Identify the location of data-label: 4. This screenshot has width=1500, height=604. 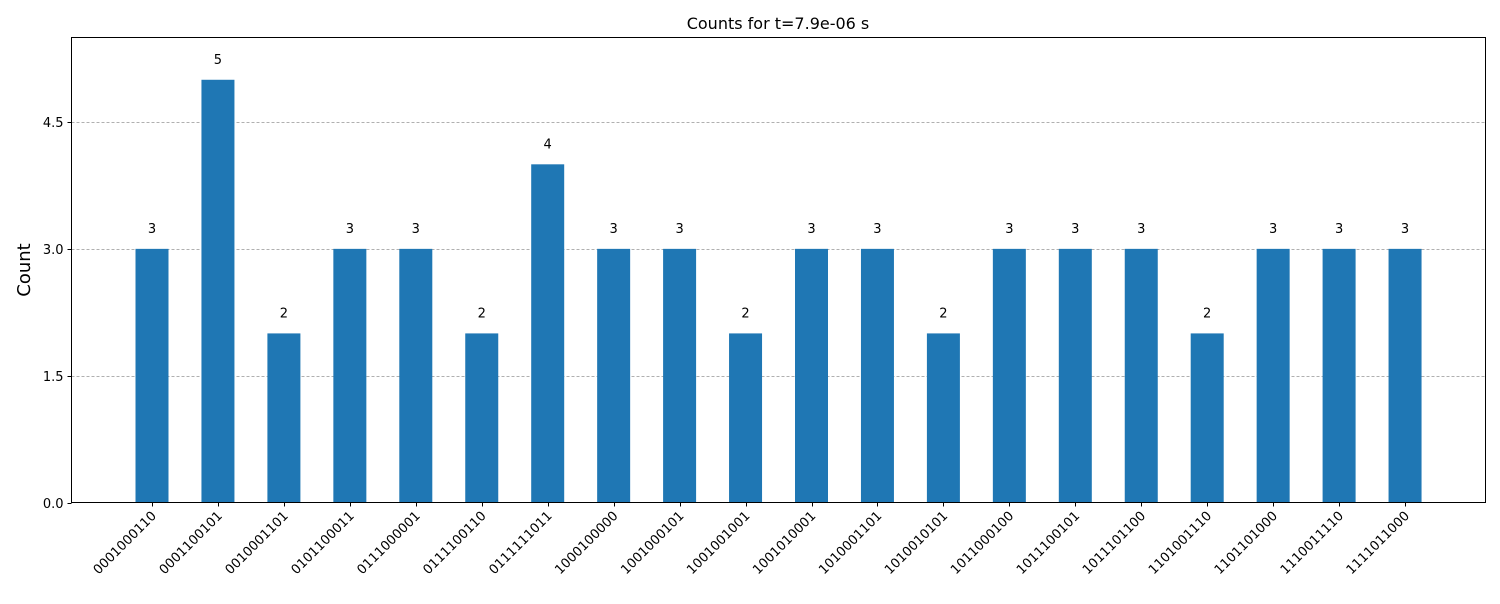
(548, 144).